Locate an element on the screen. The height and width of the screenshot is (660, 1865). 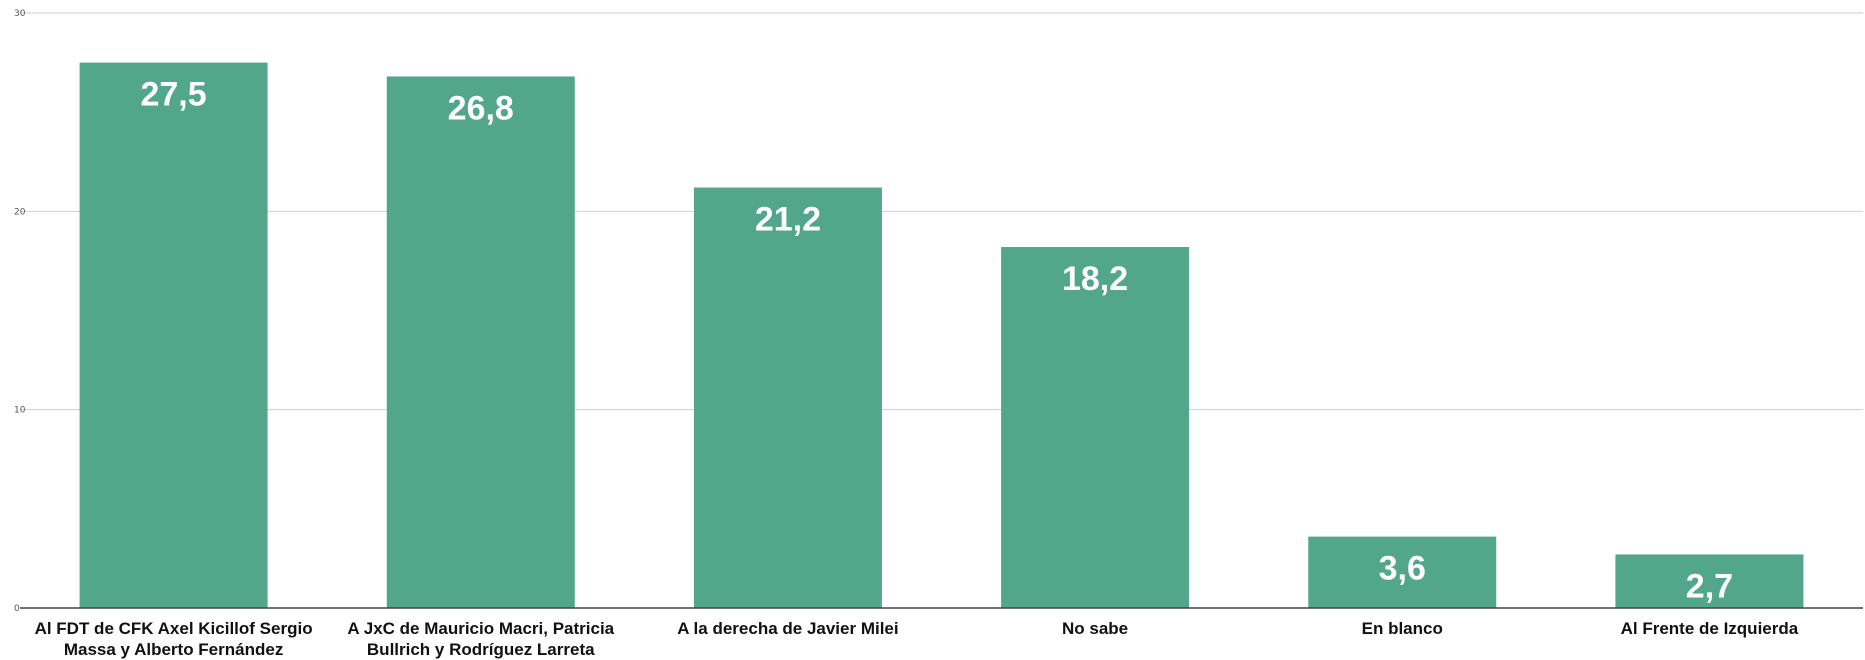
y-axis: 0 10 20 30 is located at coordinates (20, 311).